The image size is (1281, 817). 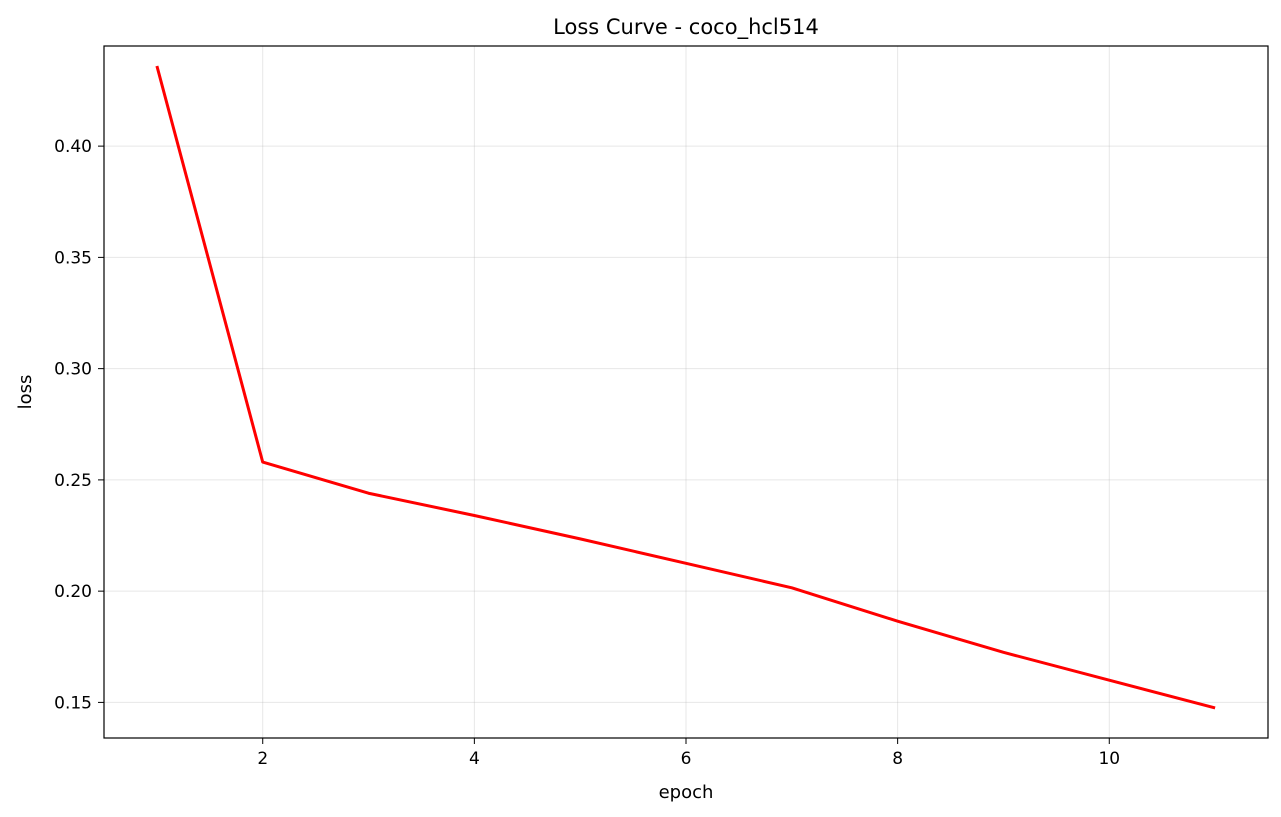 I want to click on x-axis-label: epoch, so click(x=686, y=792).